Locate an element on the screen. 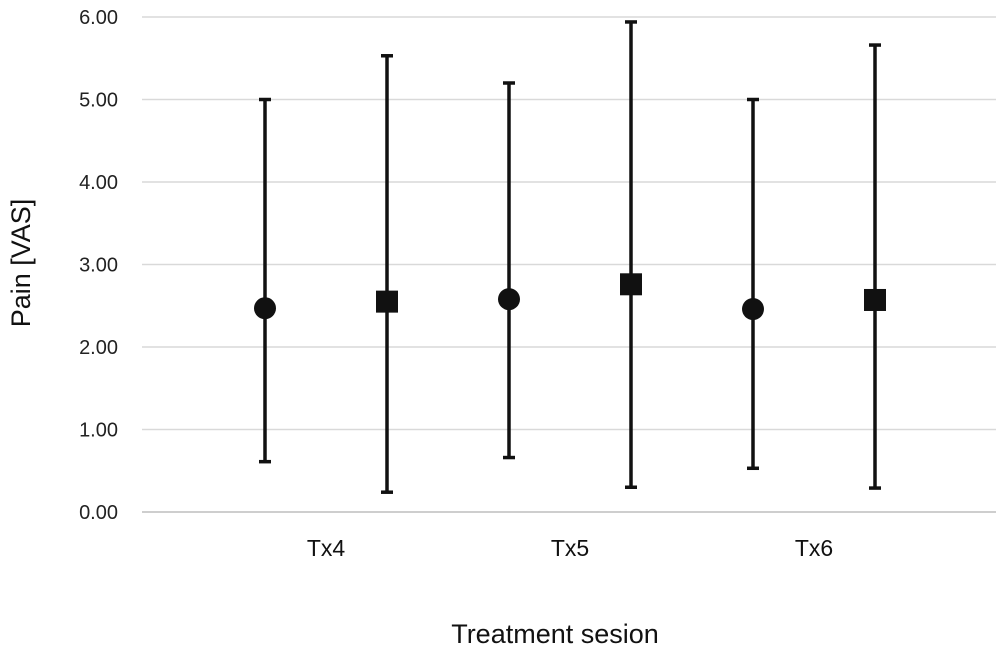 This screenshot has width=1004, height=653. category-labels: Tx4 Tx5 Tx6 is located at coordinates (570, 548).